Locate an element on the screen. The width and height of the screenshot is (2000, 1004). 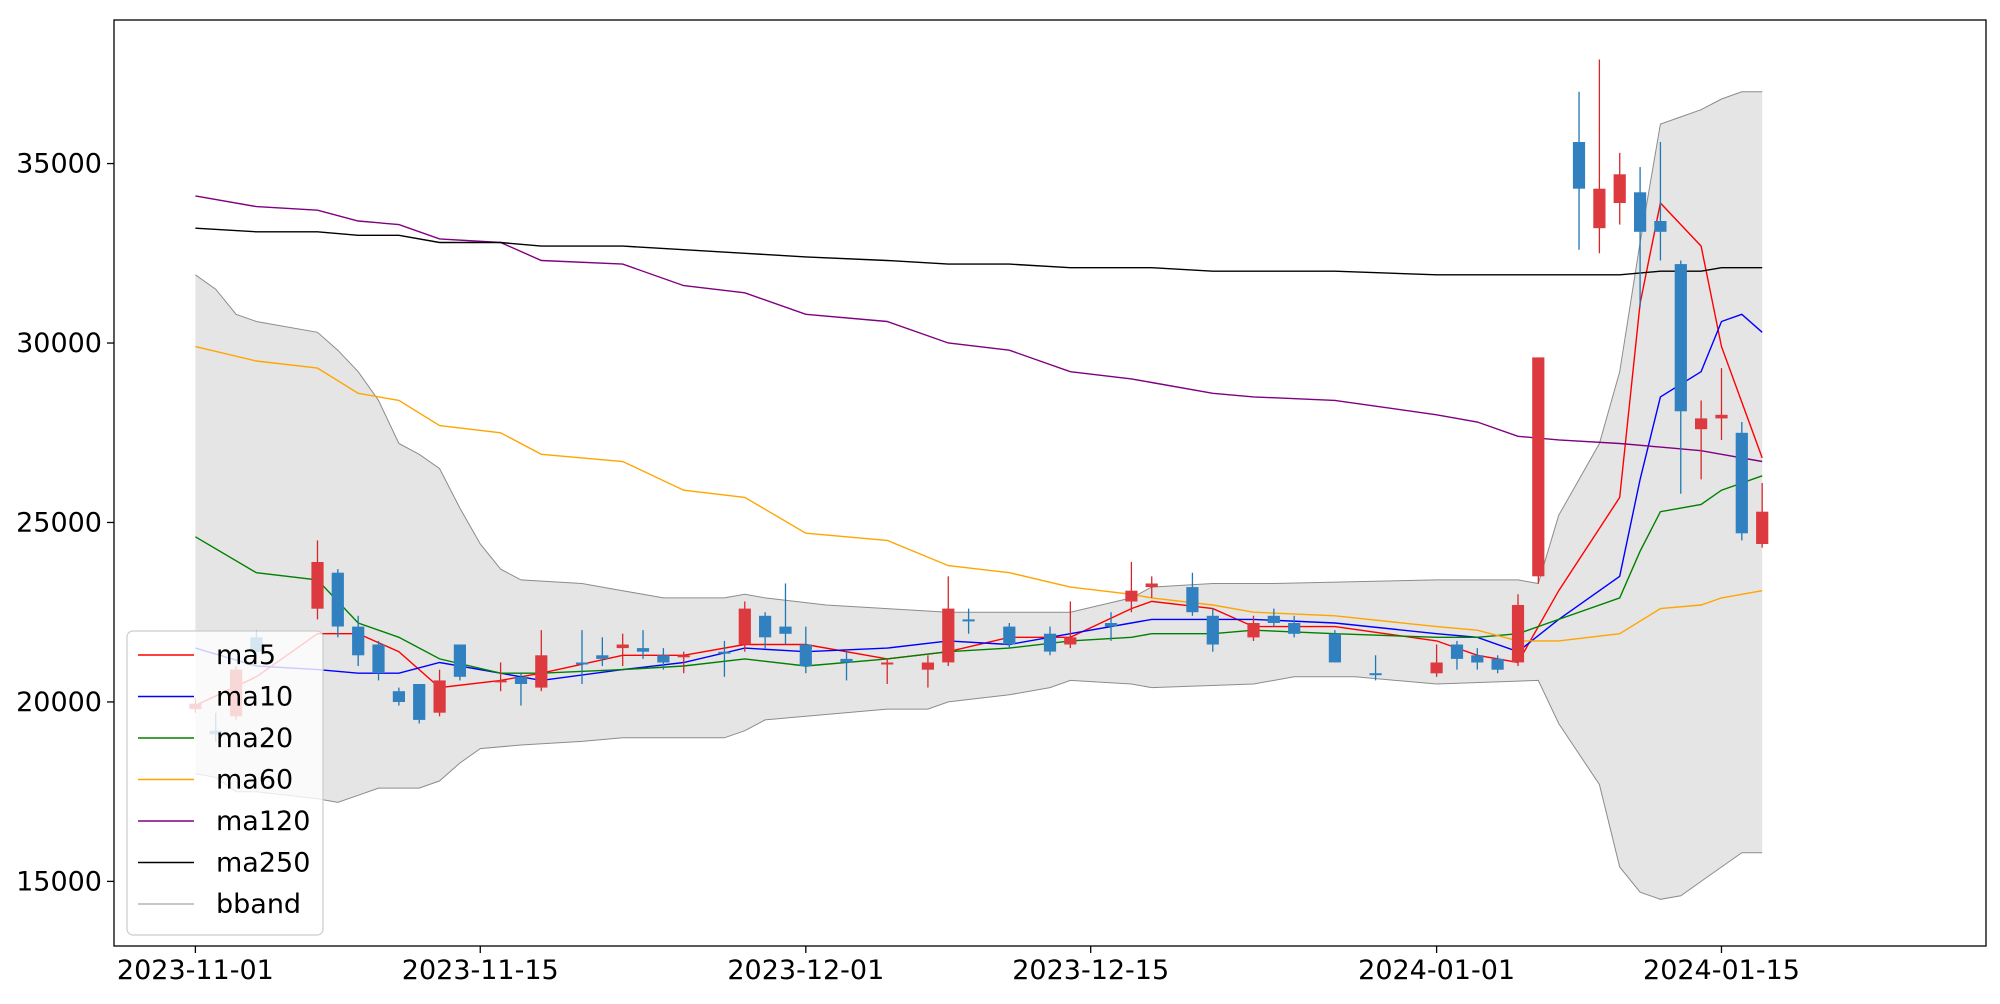
legend: ma5 ma10 ma20 ma60 ma120 ma250 bband is located at coordinates (225, 783).